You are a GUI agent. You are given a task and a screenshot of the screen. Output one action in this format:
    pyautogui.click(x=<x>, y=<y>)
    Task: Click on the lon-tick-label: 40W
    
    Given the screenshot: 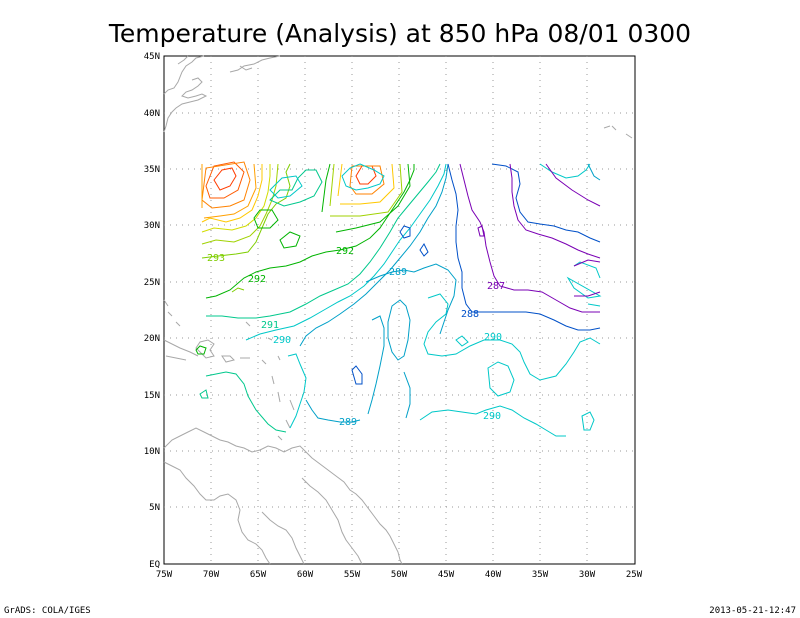 What is the action you would take?
    pyautogui.click(x=493, y=575)
    